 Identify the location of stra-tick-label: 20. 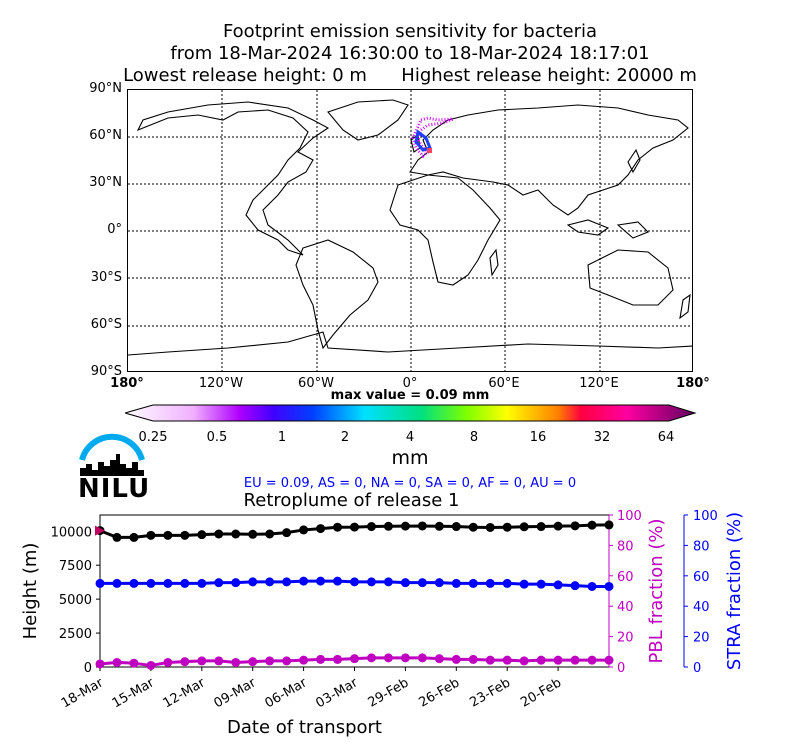
(701, 638).